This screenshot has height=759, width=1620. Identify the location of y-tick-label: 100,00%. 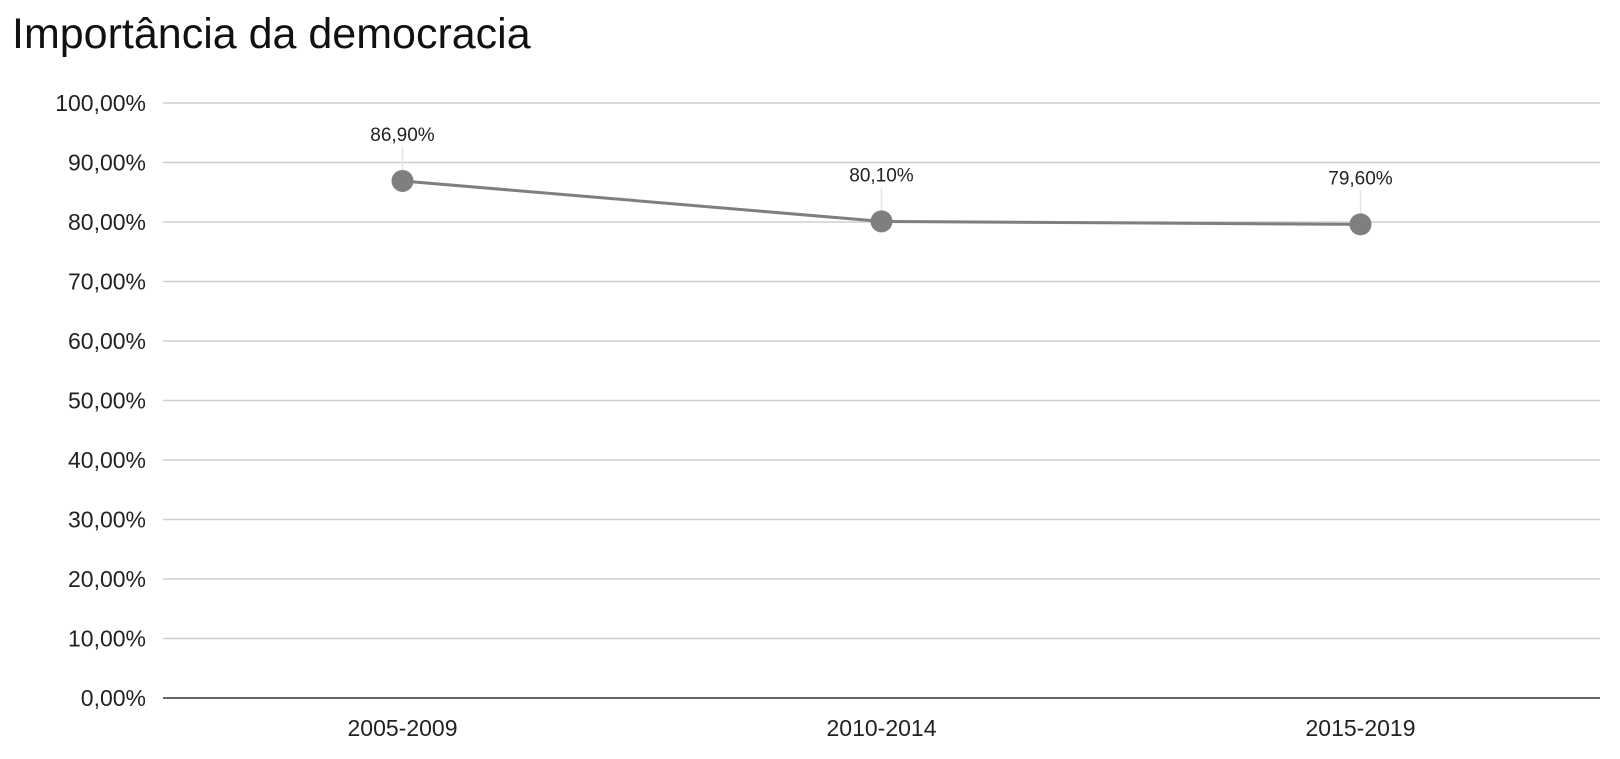
(100, 103).